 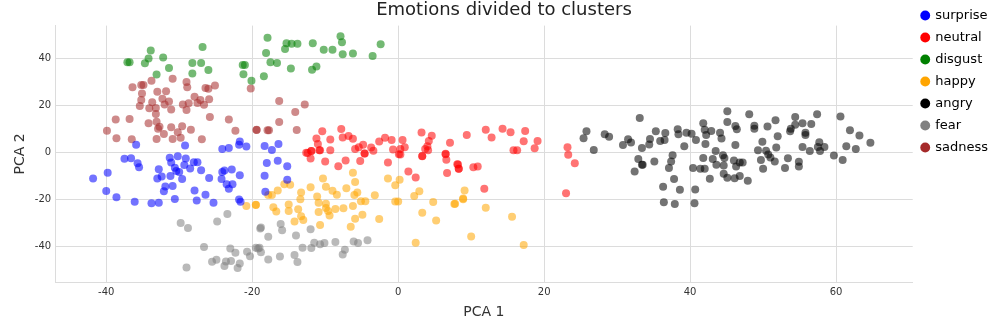 I want to click on legend-label: sadness, so click(x=962, y=146).